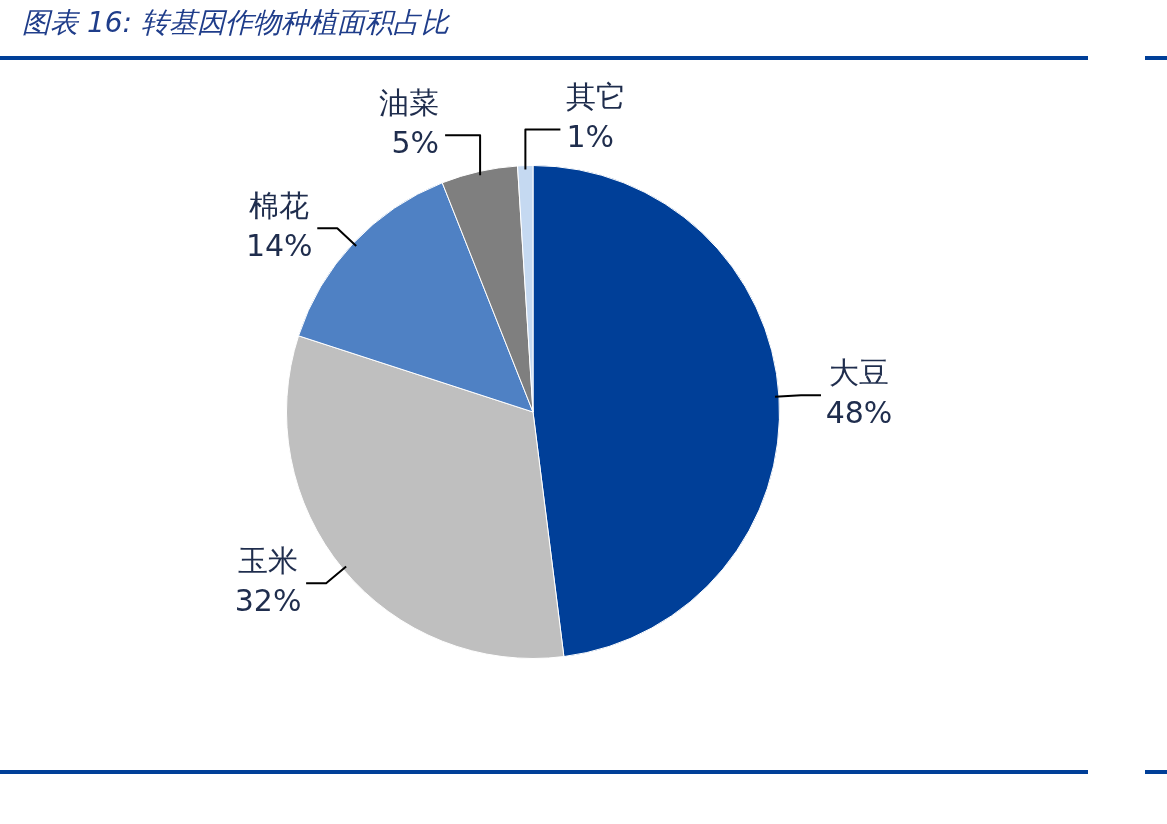 This screenshot has width=1167, height=824. Describe the element at coordinates (409, 103) in the screenshot. I see `slice-label: 油菜` at that location.